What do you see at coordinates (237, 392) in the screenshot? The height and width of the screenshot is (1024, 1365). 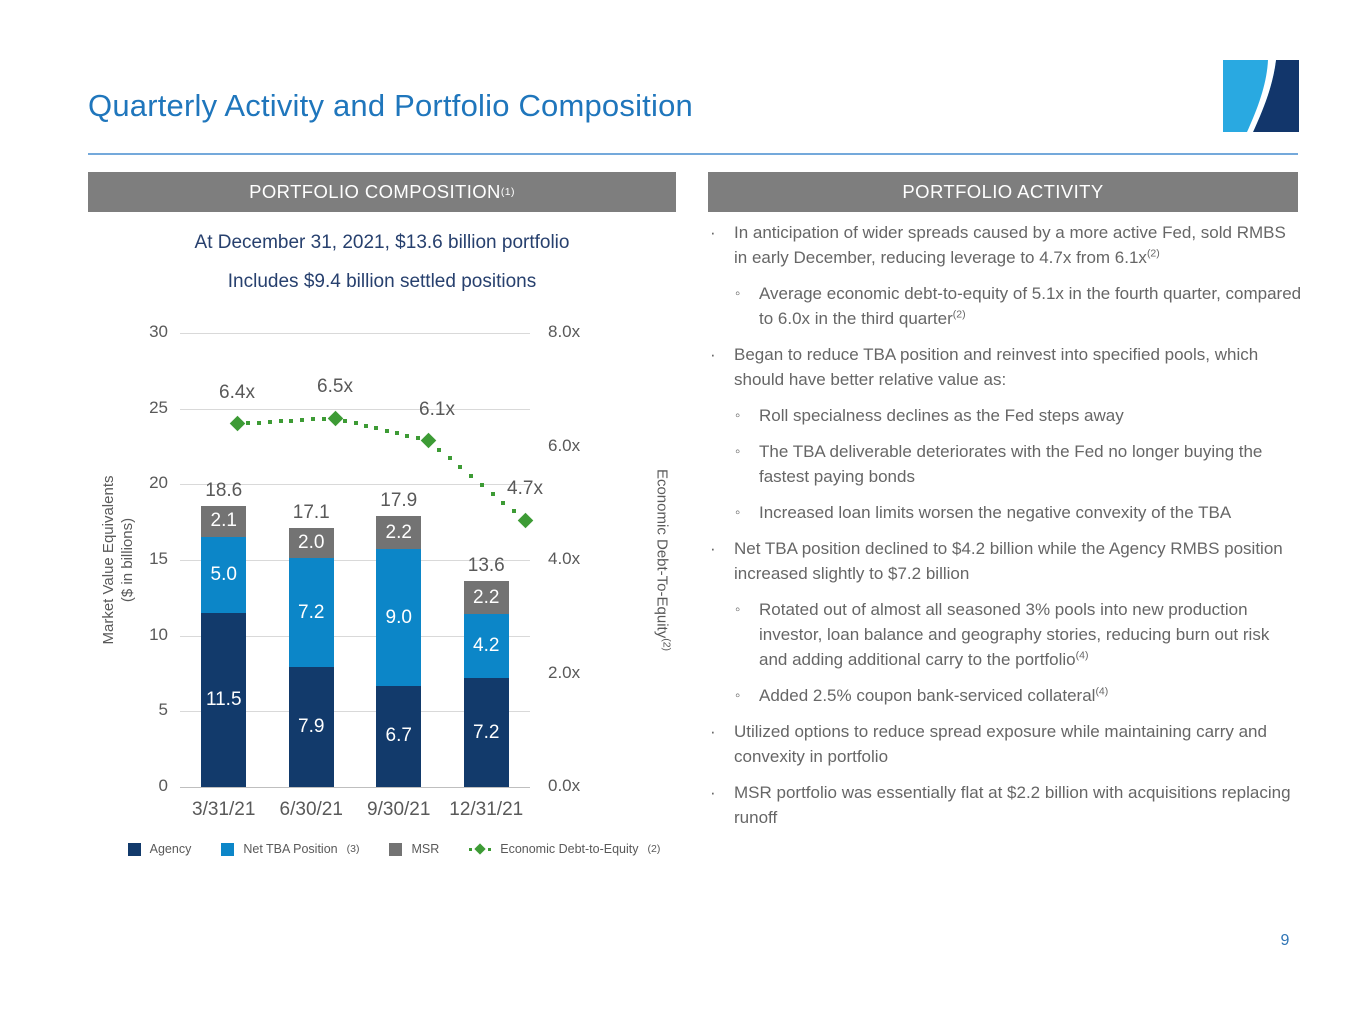 I see `line-data-label: 6.4x` at bounding box center [237, 392].